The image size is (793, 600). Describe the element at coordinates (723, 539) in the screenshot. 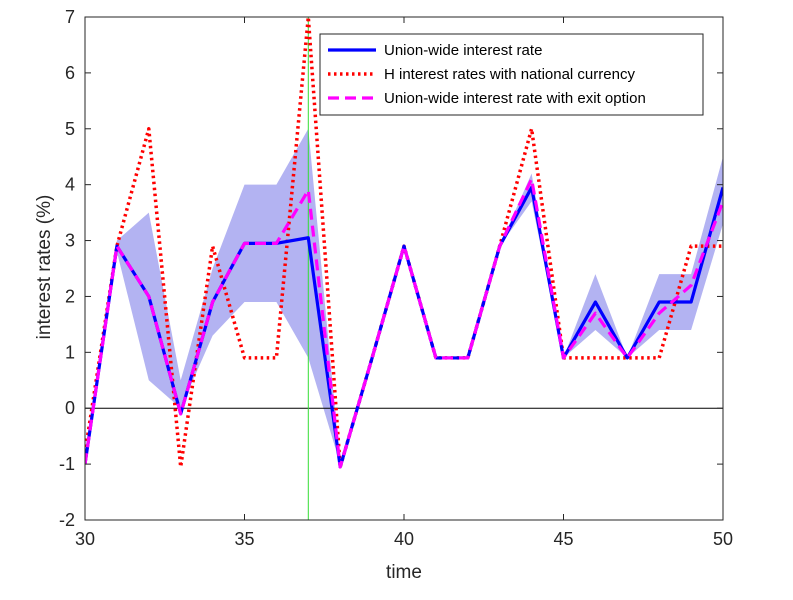

I see `x-tick-label: 50` at that location.